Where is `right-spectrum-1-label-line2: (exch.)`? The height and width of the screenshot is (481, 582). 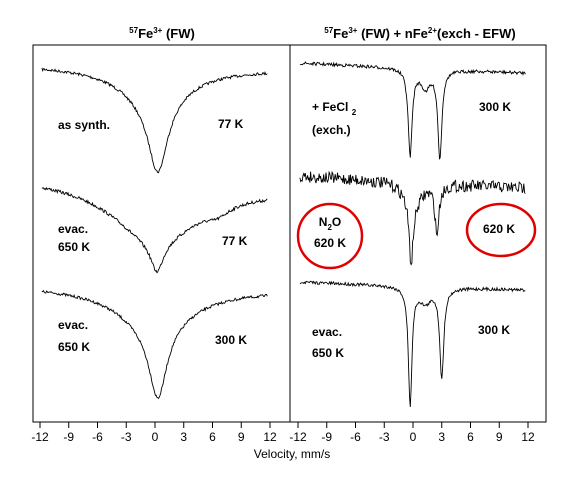 right-spectrum-1-label-line2: (exch.) is located at coordinates (331, 130).